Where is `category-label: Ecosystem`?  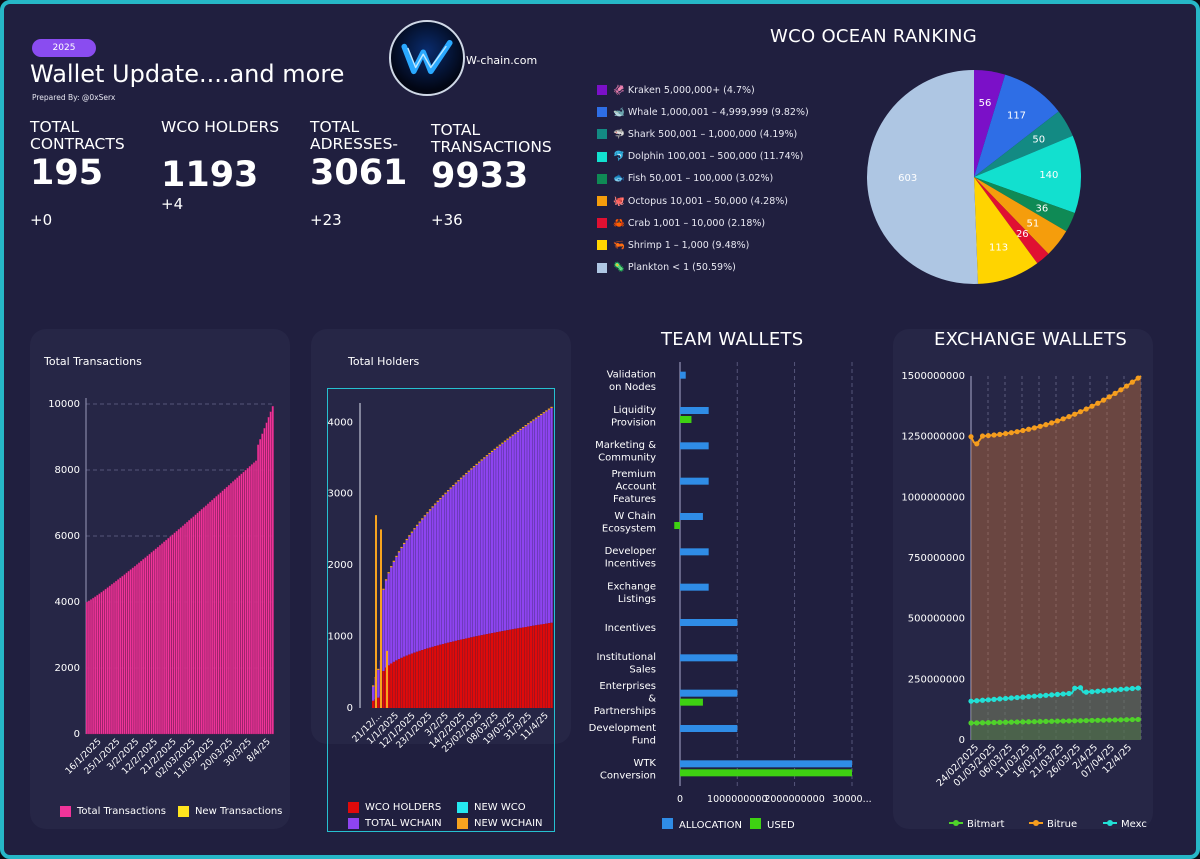 category-label: Ecosystem is located at coordinates (629, 528).